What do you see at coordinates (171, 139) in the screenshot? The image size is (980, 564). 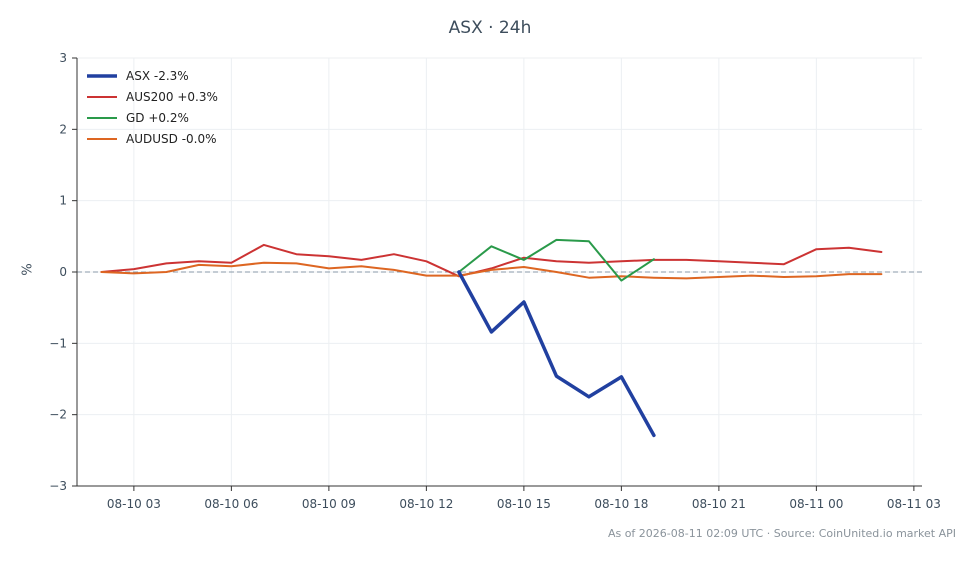 I see `legend-label: AUDUSD -0.0%` at bounding box center [171, 139].